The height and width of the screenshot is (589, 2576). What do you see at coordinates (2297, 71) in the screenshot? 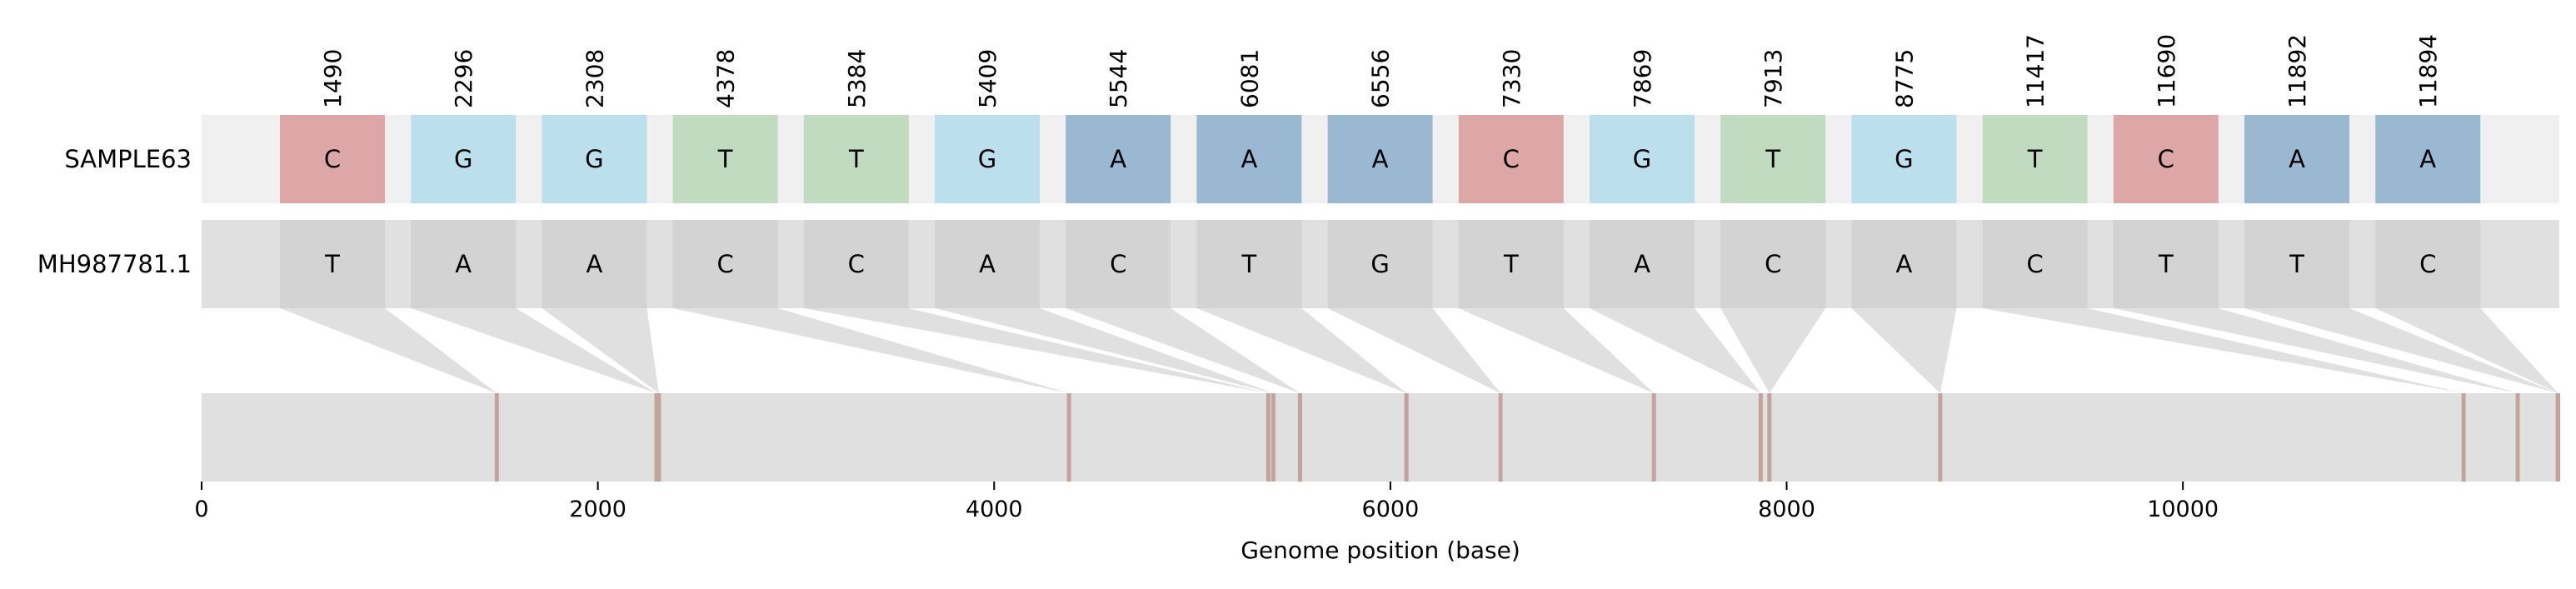
I see `position-label: 11892` at bounding box center [2297, 71].